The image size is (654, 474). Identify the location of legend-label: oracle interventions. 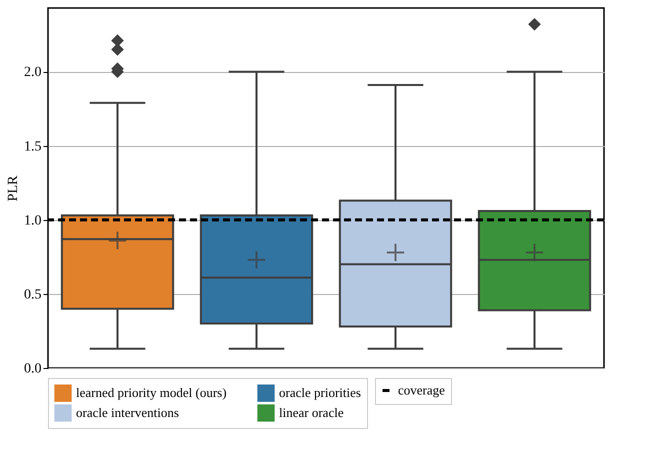
(127, 412).